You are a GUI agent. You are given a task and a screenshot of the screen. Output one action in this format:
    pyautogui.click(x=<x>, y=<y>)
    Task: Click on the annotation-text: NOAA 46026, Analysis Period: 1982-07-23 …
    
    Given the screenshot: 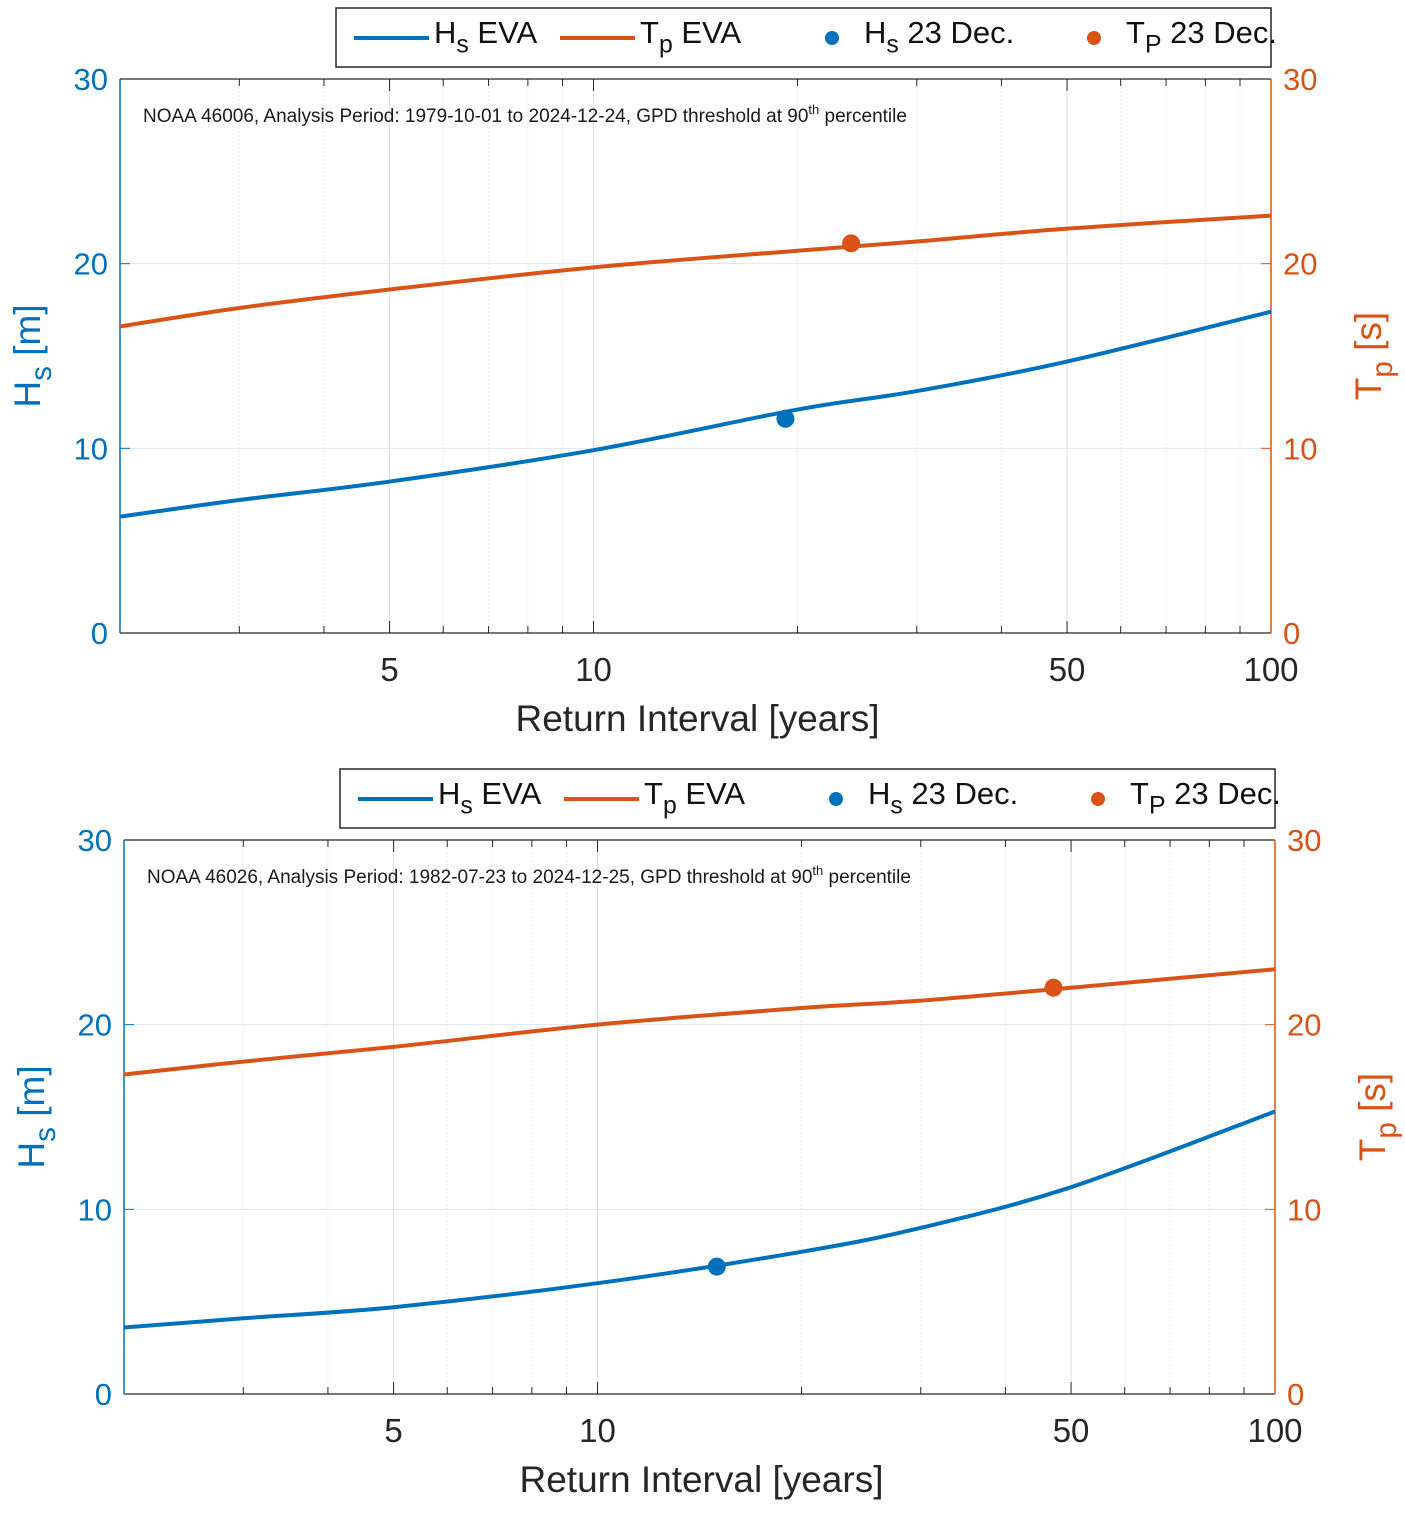 What is the action you would take?
    pyautogui.click(x=479, y=877)
    